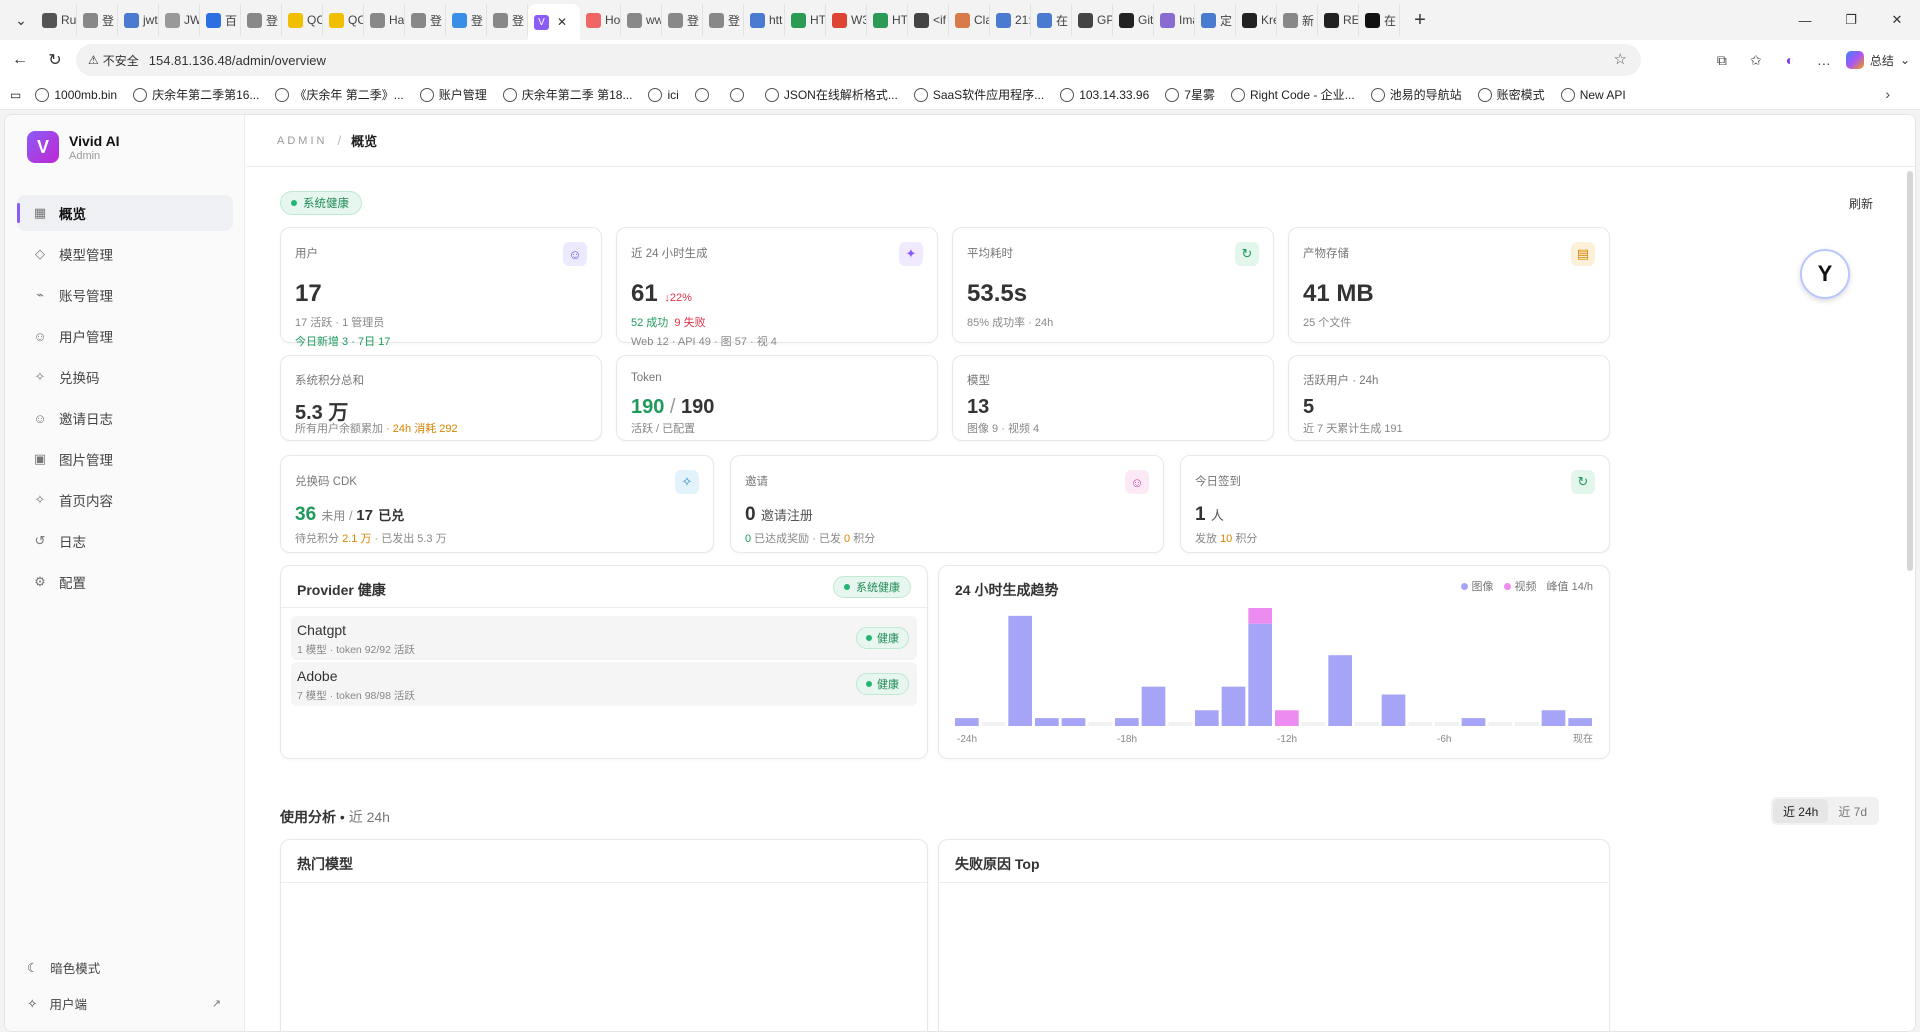 This screenshot has height=1032, width=1920. I want to click on bookmark-item: 账密模式, so click(1511, 94).